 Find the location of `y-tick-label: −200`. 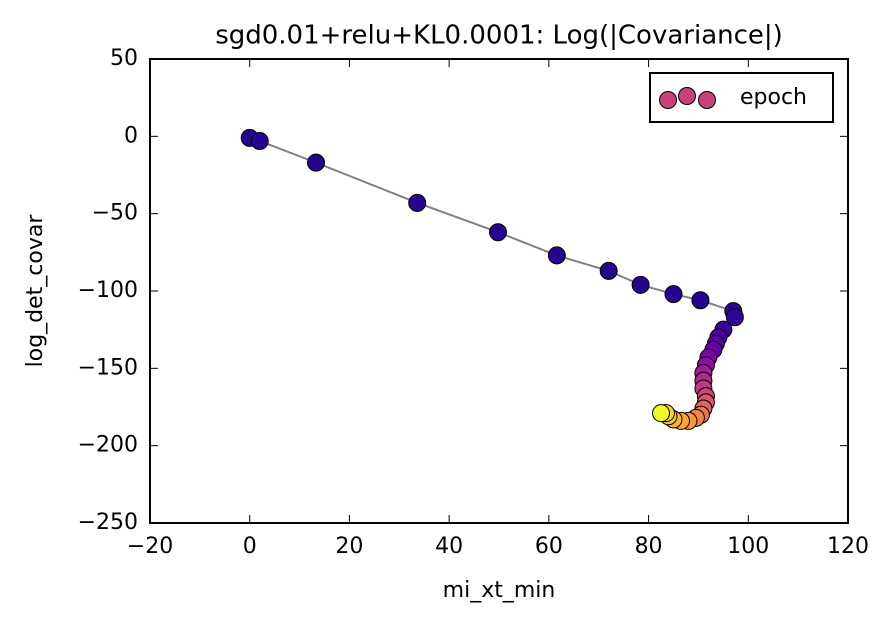

y-tick-label: −200 is located at coordinates (108, 445).